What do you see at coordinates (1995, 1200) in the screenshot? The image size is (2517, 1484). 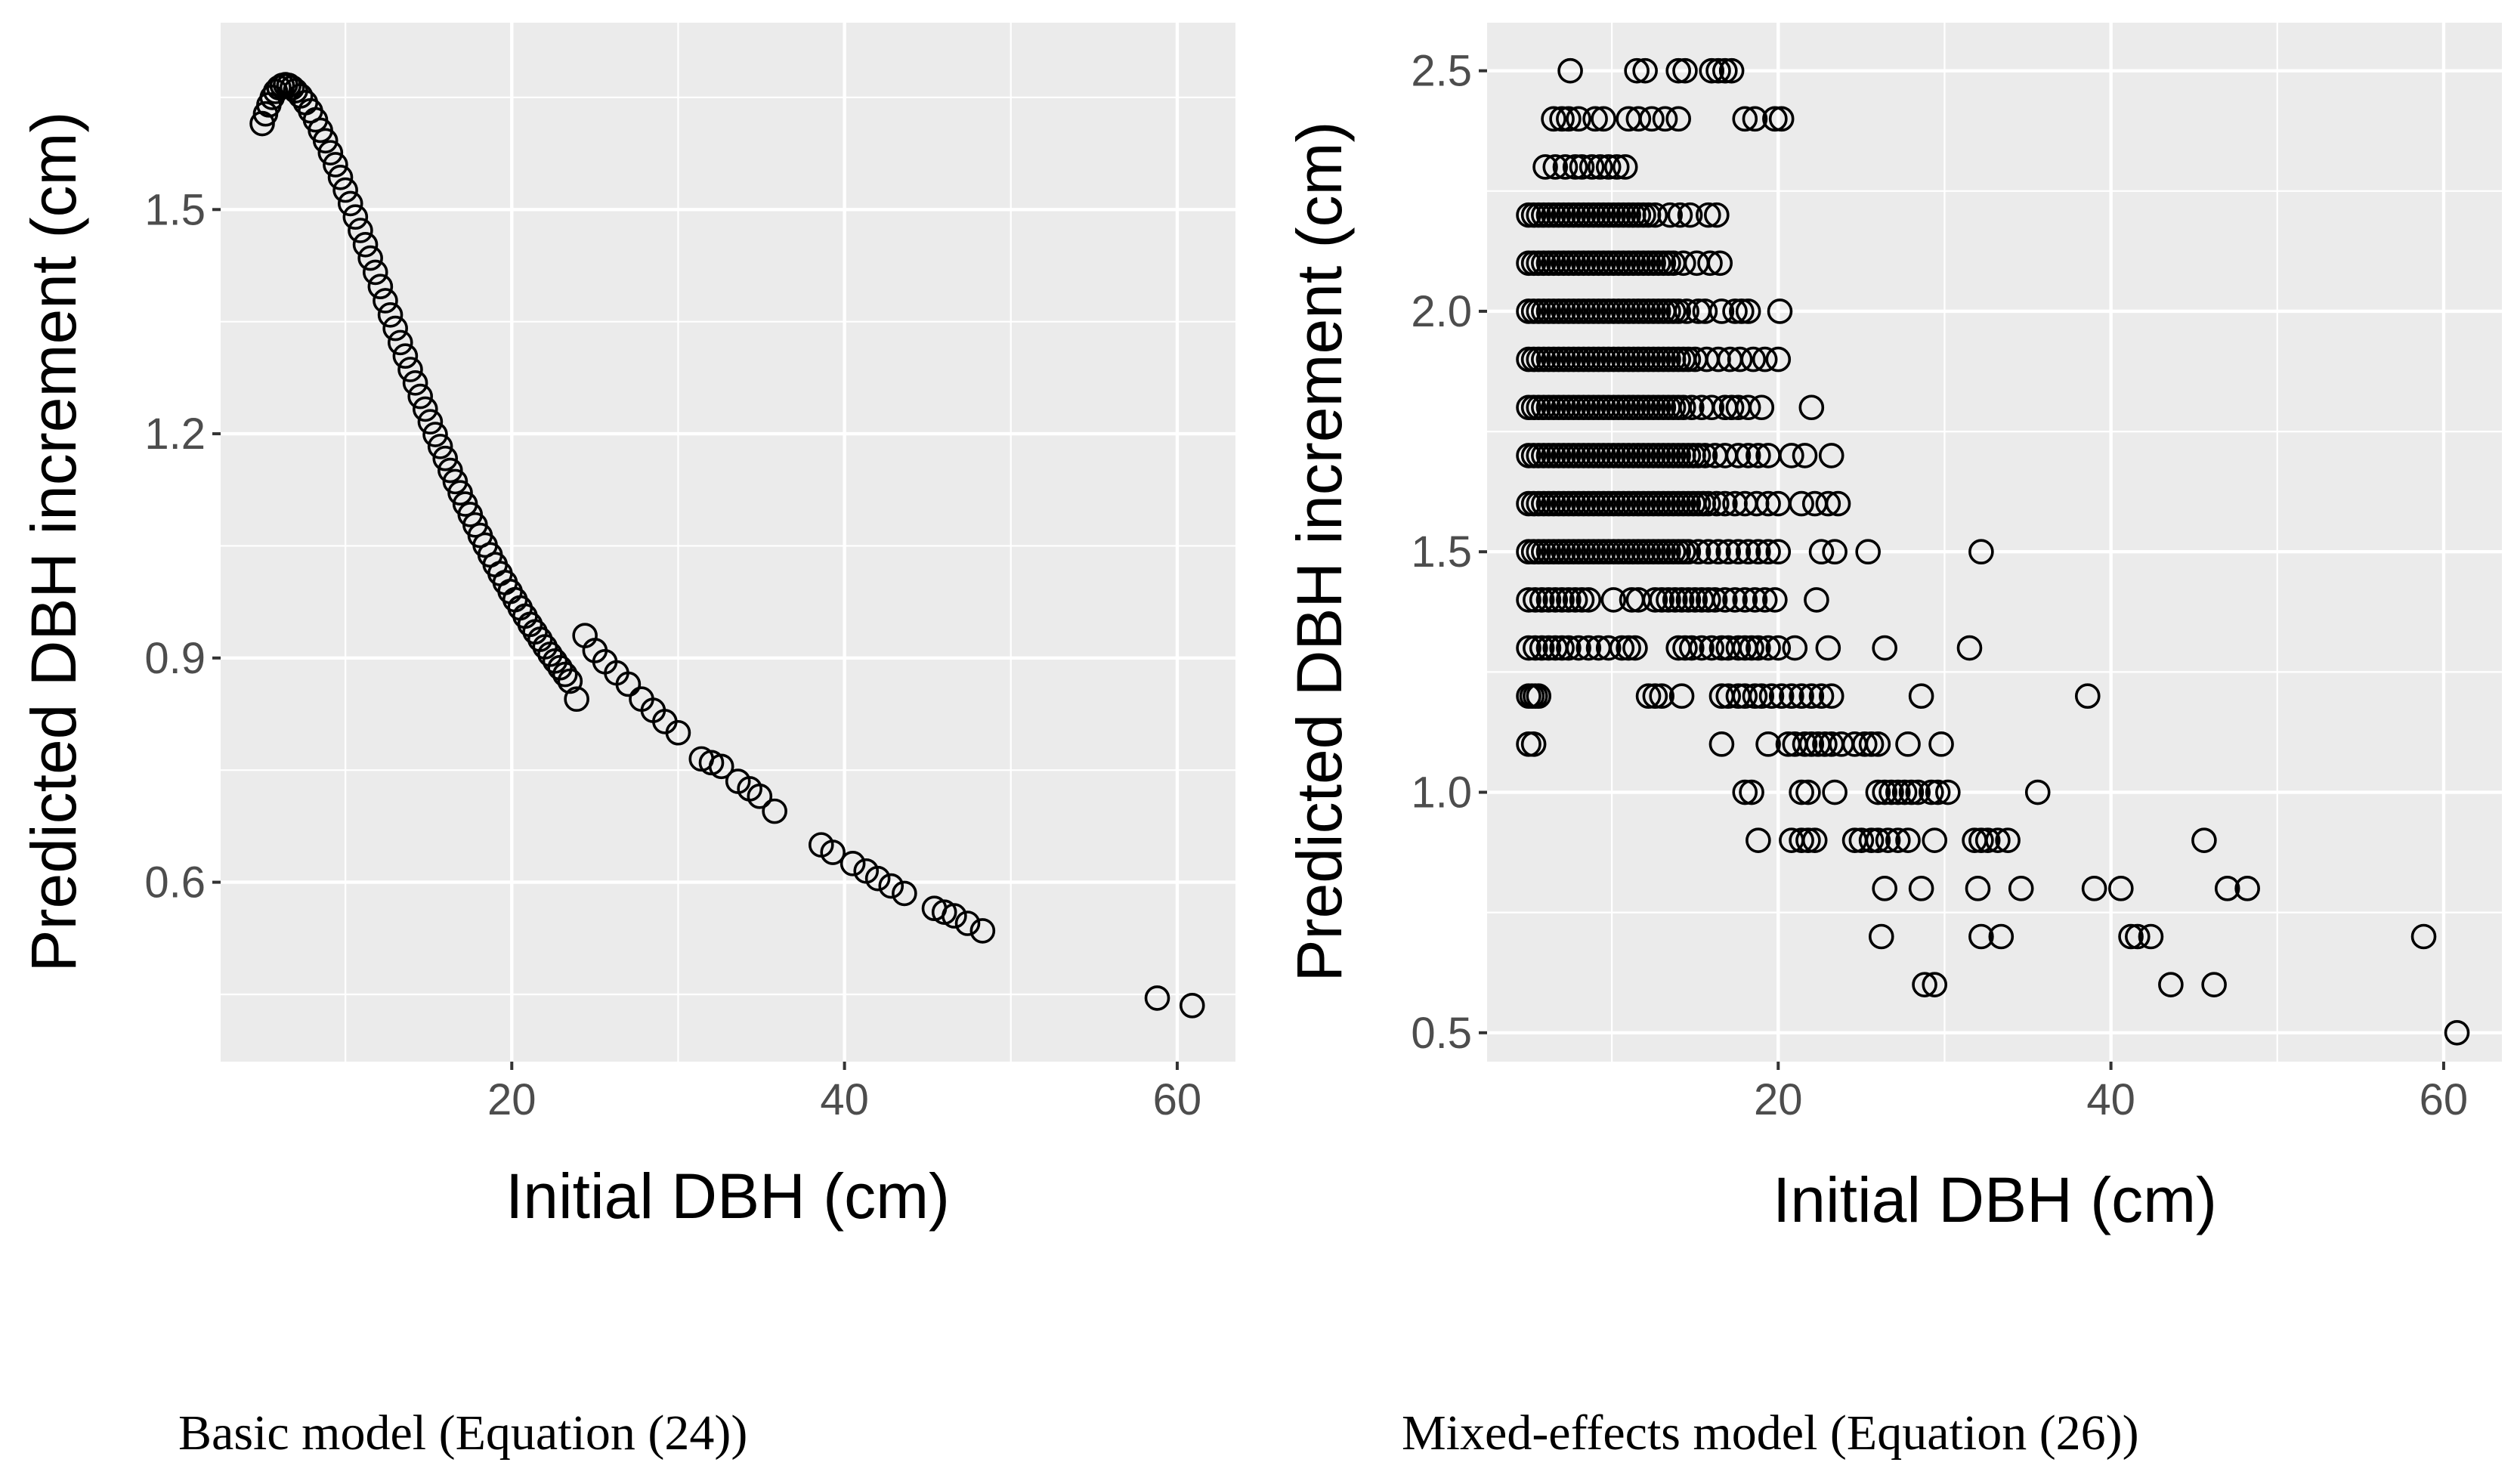 I see `right-x-axis-title: Initial DBH (cm)` at bounding box center [1995, 1200].